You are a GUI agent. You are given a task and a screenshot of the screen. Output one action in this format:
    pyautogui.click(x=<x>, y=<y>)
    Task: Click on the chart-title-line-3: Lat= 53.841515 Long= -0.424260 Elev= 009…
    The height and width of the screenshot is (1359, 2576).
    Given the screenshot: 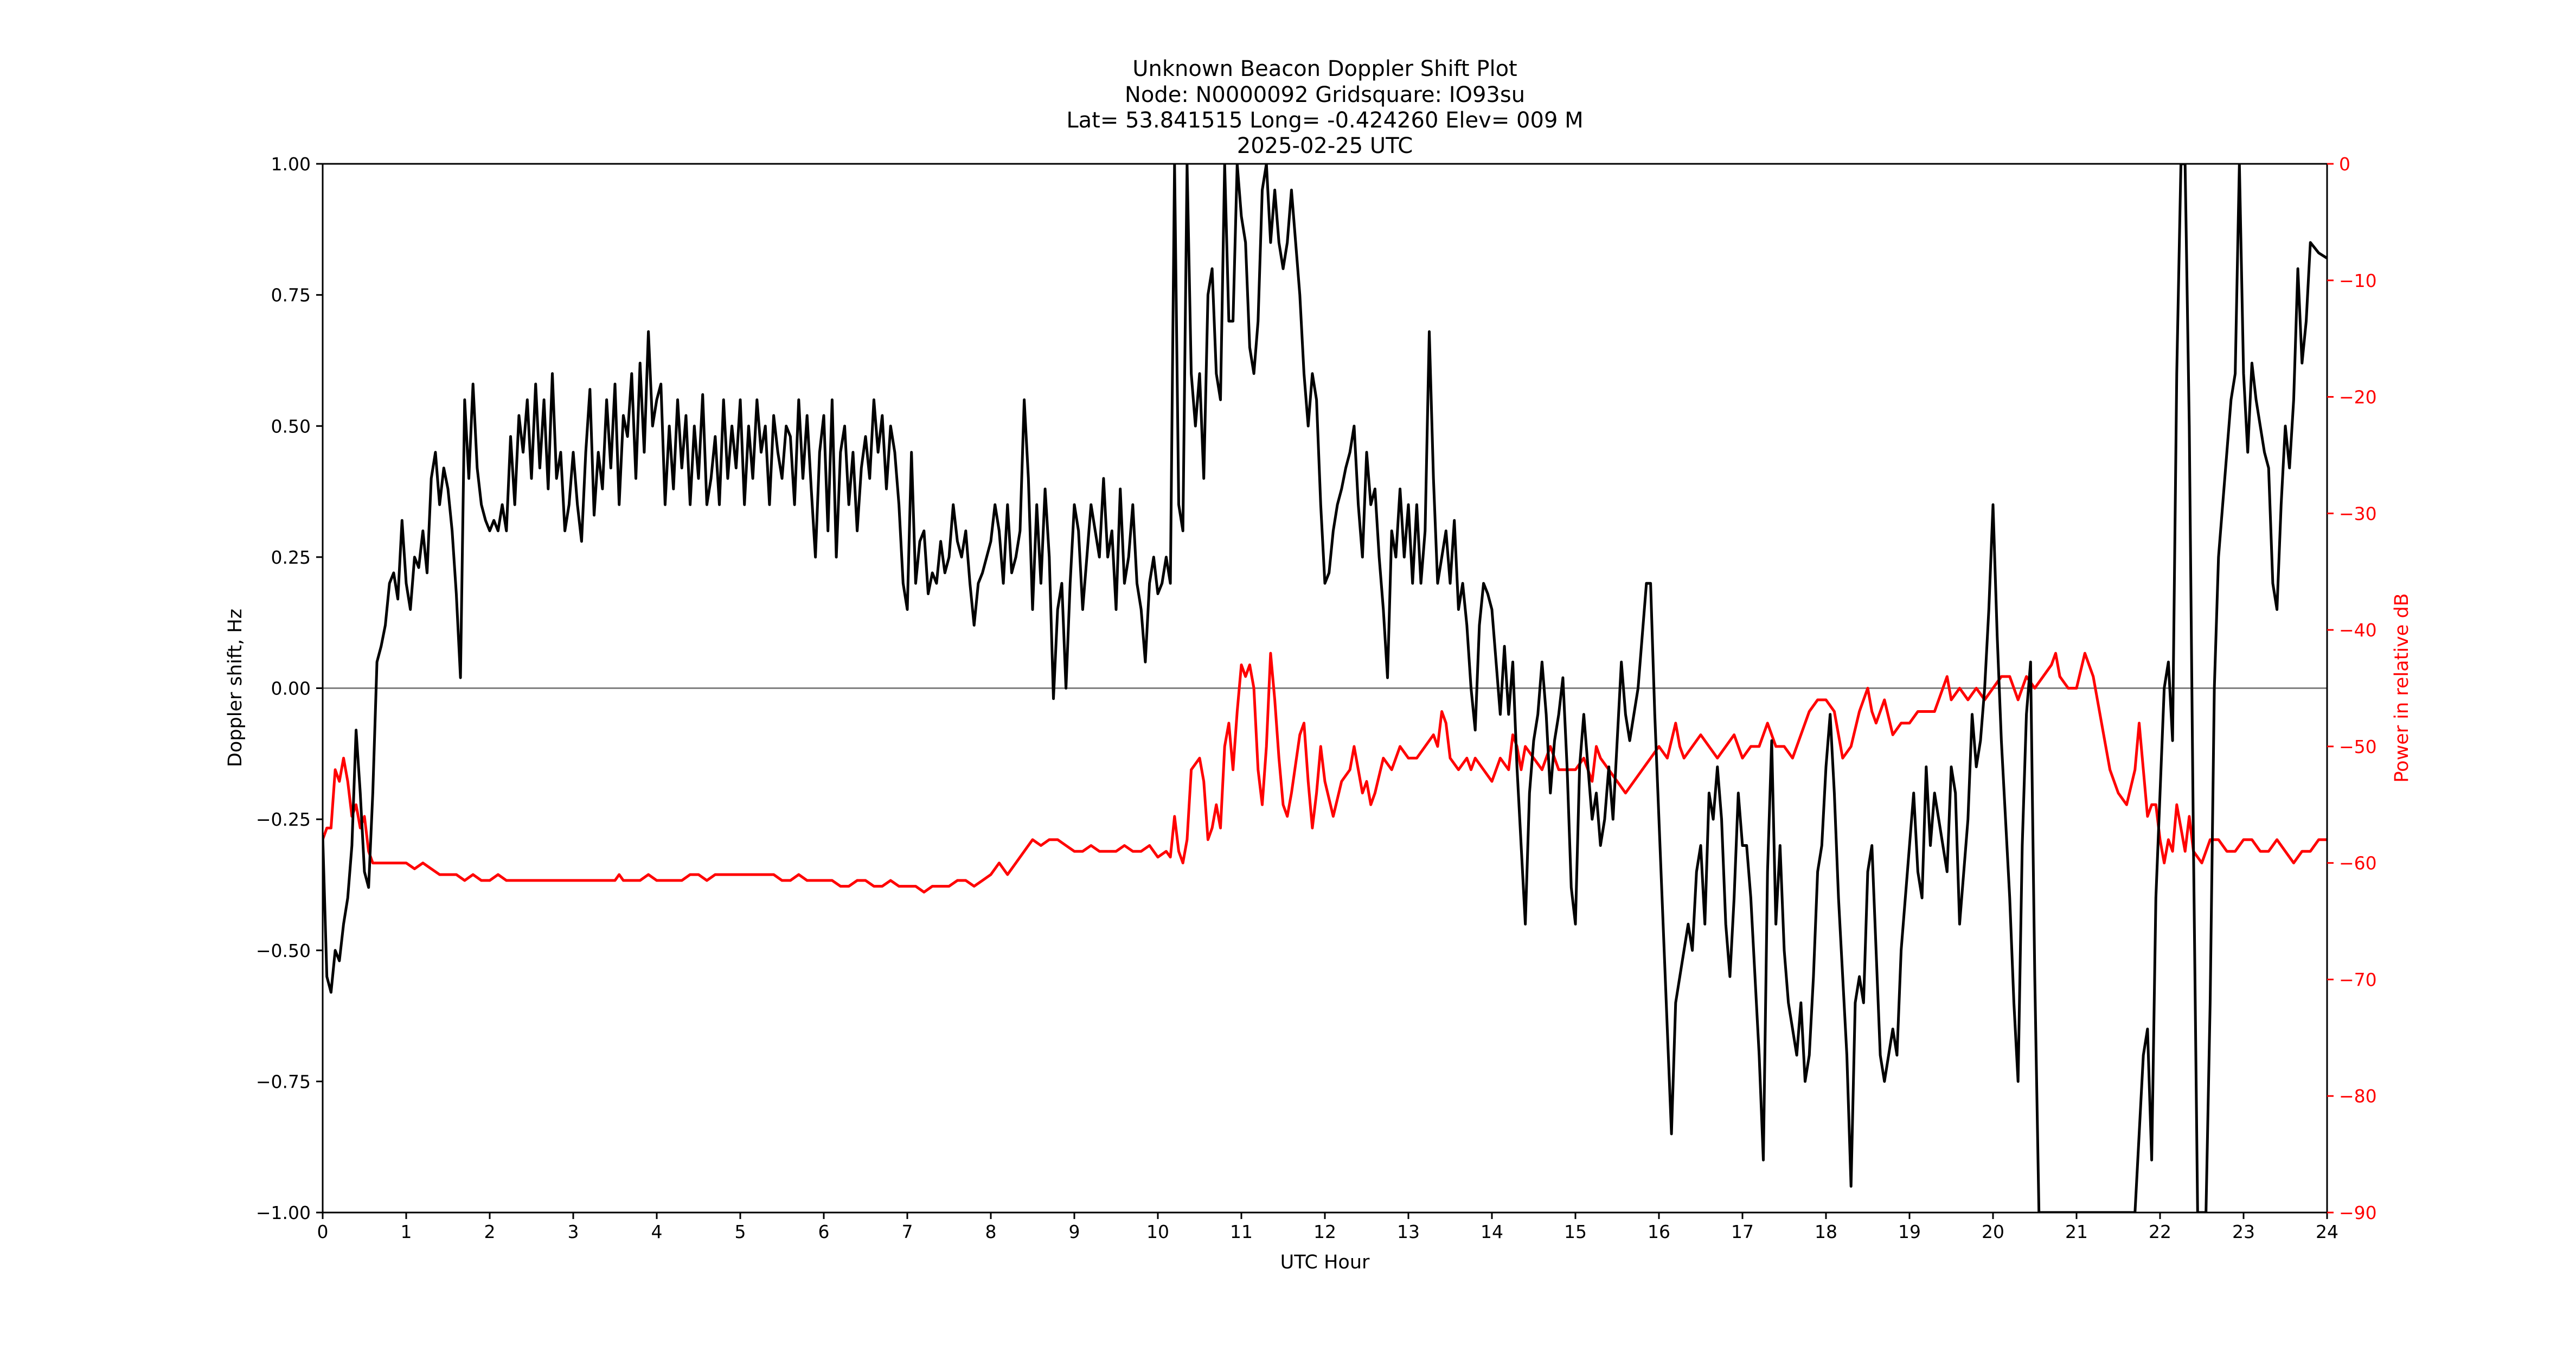 What is the action you would take?
    pyautogui.click(x=1324, y=121)
    